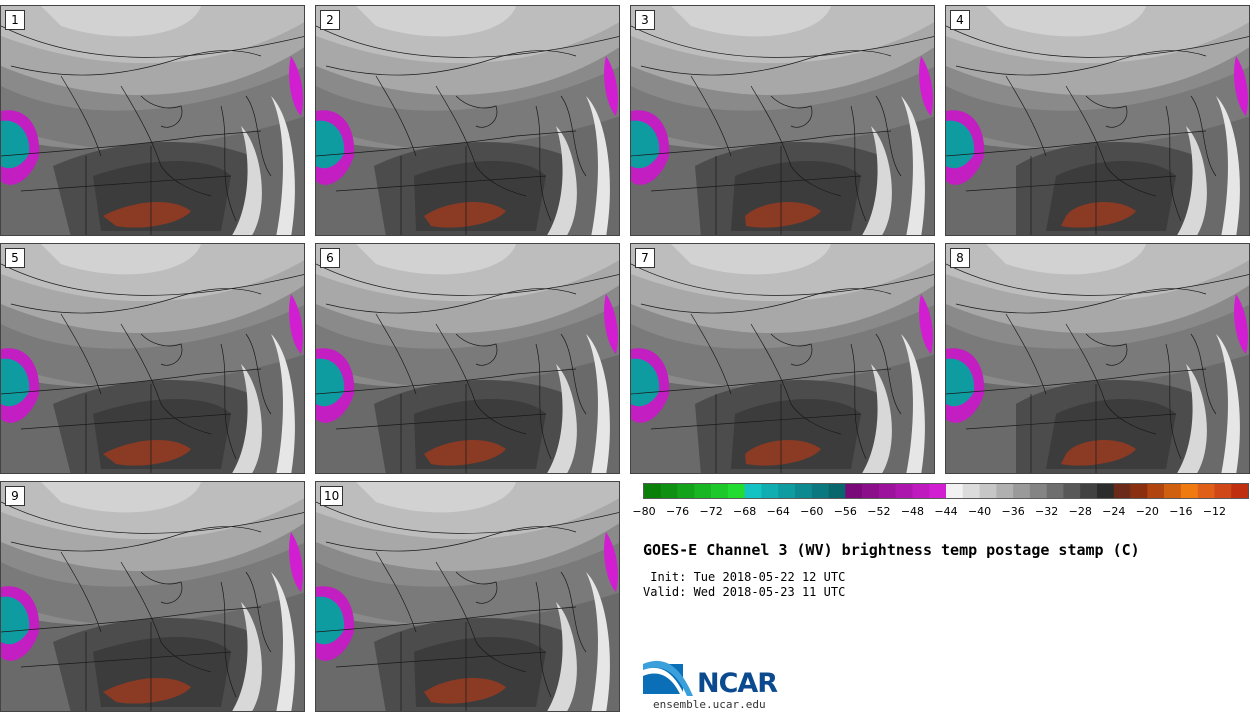 The image size is (1260, 712). What do you see at coordinates (782, 358) in the screenshot?
I see `ensemble-member-panel: 7` at bounding box center [782, 358].